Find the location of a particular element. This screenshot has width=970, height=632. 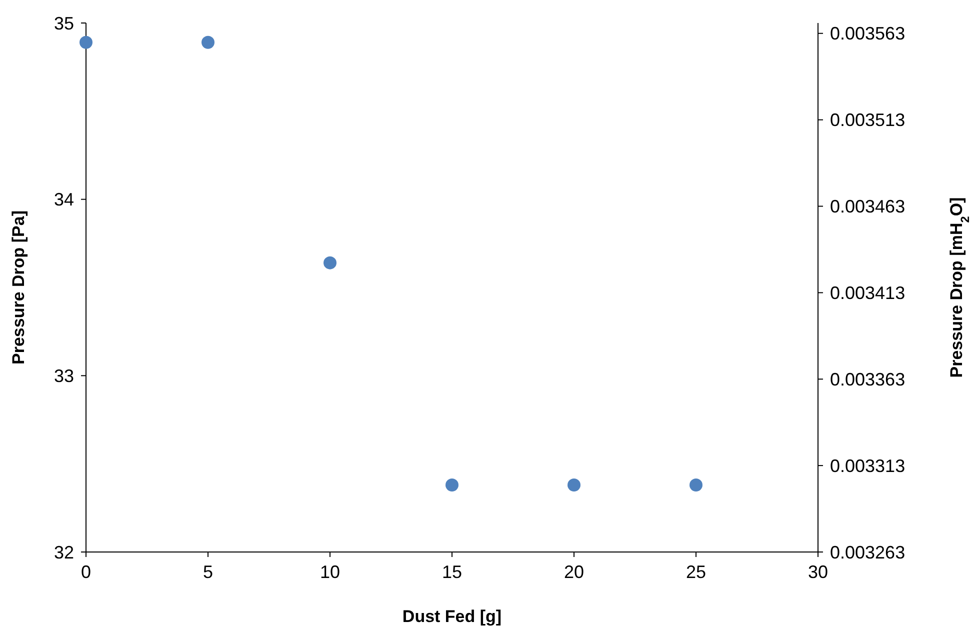

x-tick-label: 5 is located at coordinates (208, 572).